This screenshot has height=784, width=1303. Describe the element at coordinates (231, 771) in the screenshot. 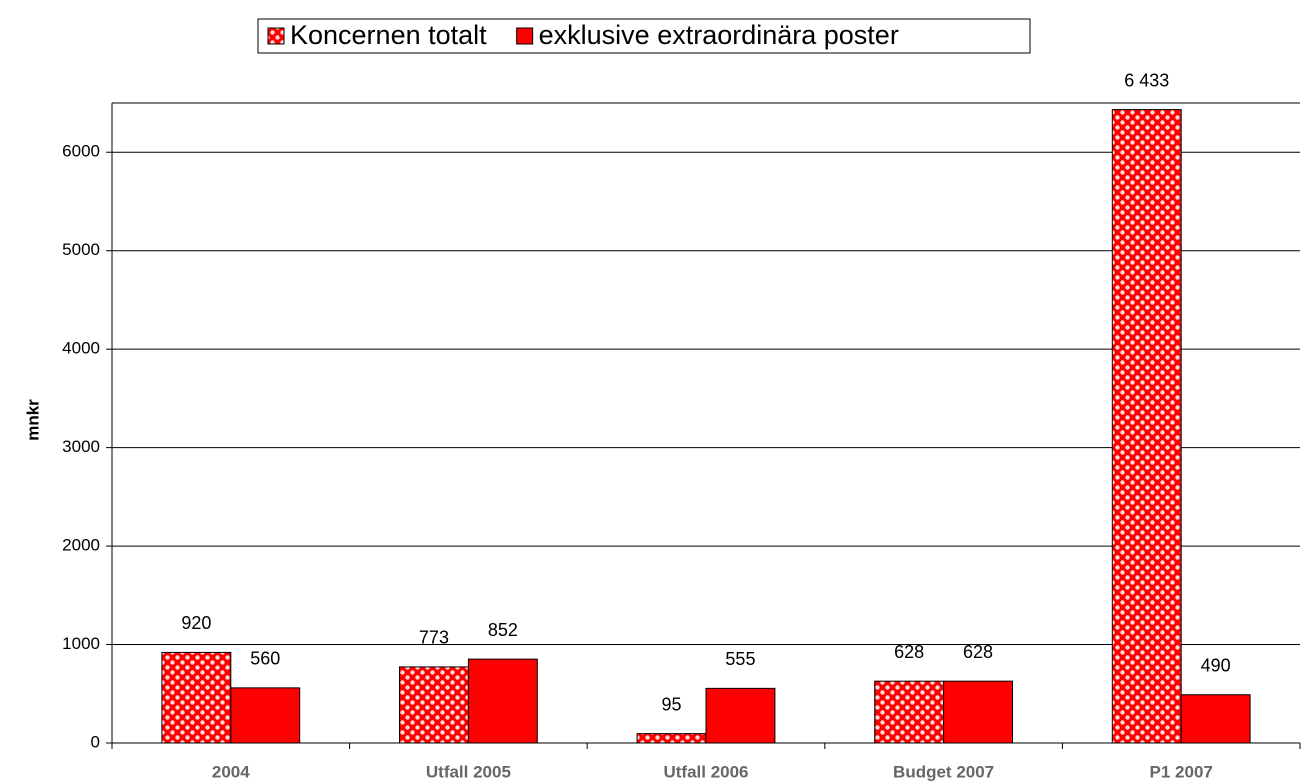

I see `x-tick-label: 2004` at that location.